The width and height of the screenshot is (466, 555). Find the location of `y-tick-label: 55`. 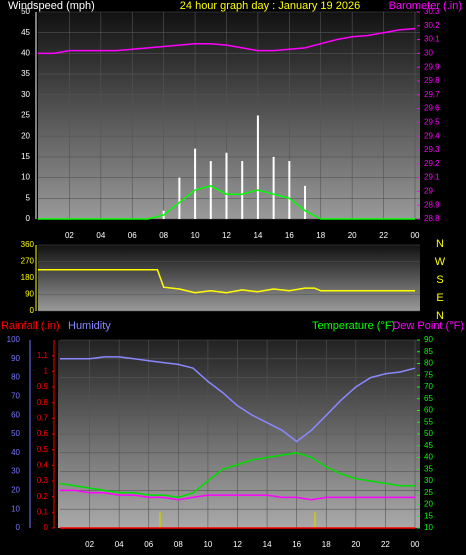

y-tick-label: 55 is located at coordinates (428, 421).